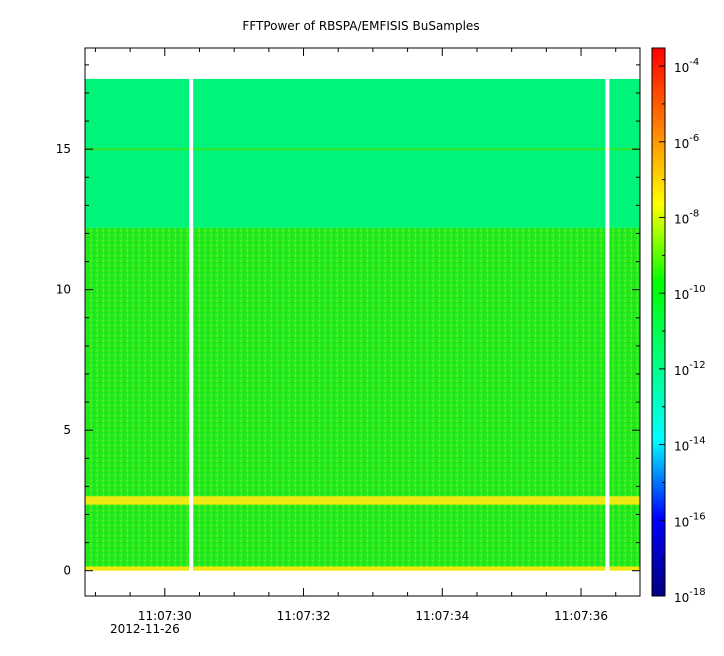  Describe the element at coordinates (686, 66) in the screenshot. I see `colorbar-tick-label: 10⁻⁴` at that location.